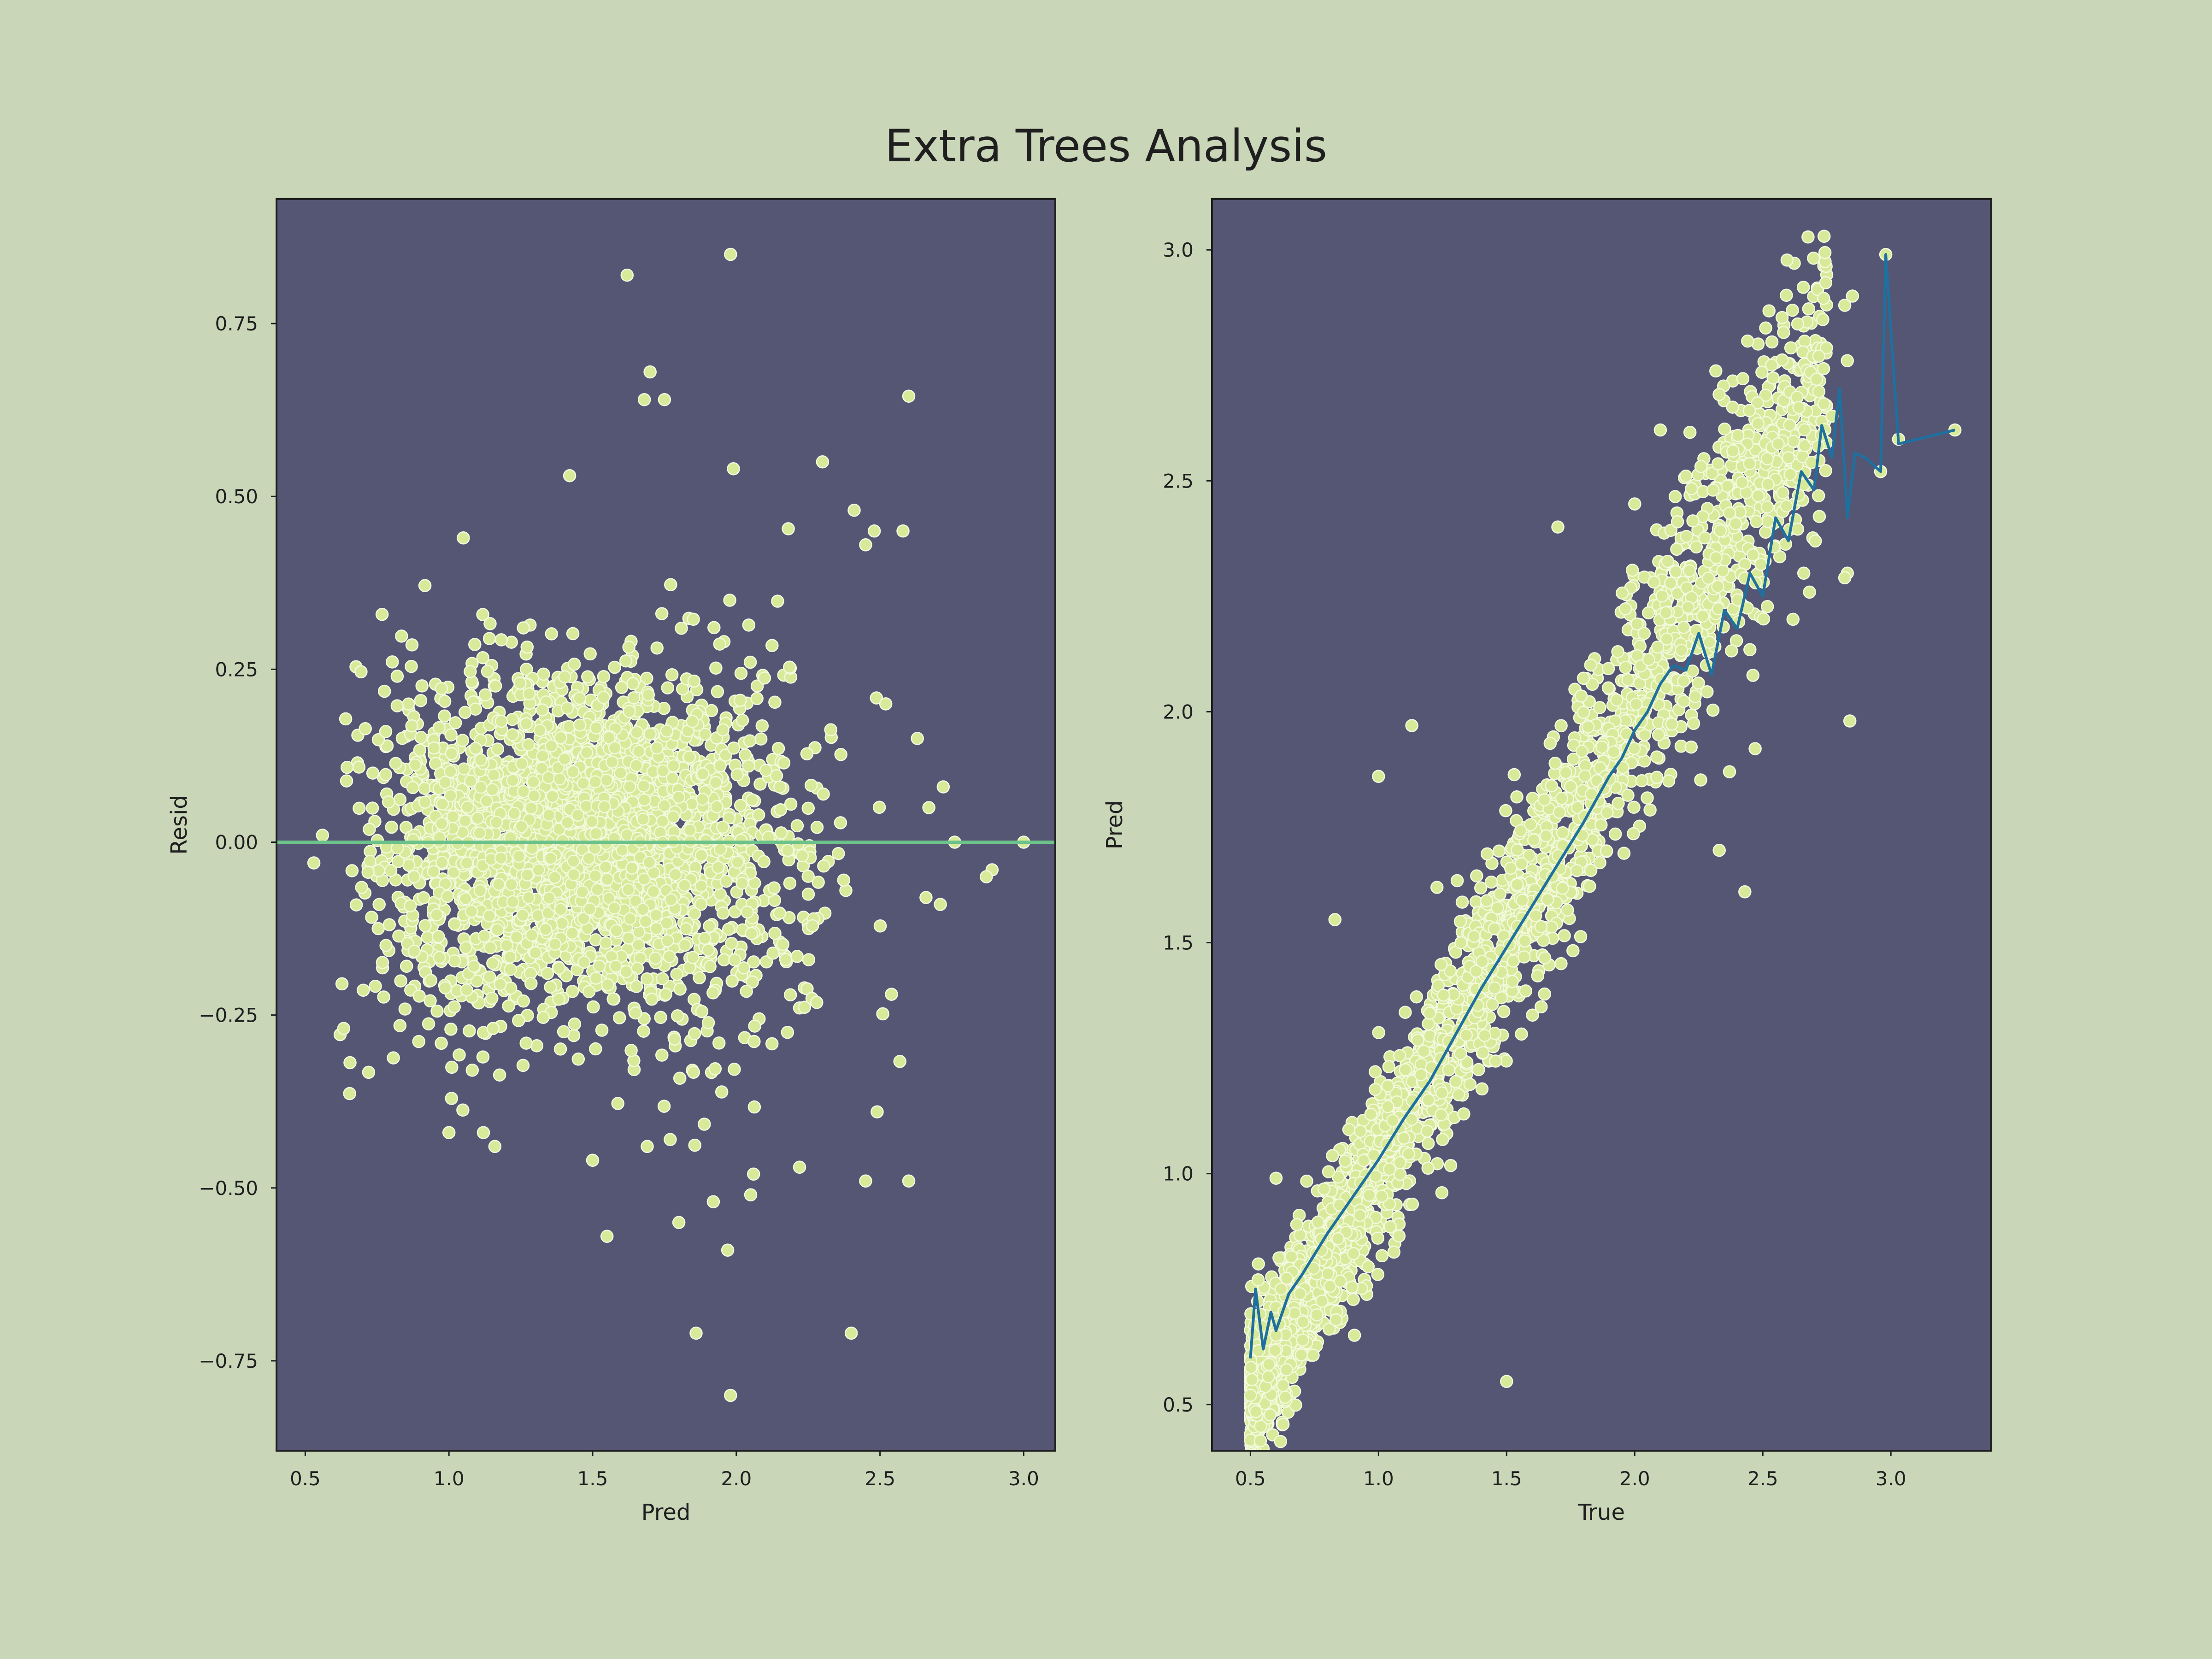  What do you see at coordinates (236, 323) in the screenshot?
I see `y-tick-label: 0.75` at bounding box center [236, 323].